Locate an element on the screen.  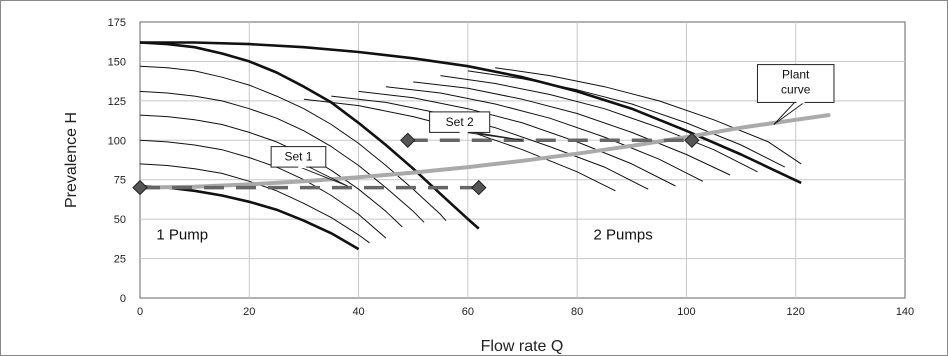
callout-text-3-1: Plant is located at coordinates (796, 75).